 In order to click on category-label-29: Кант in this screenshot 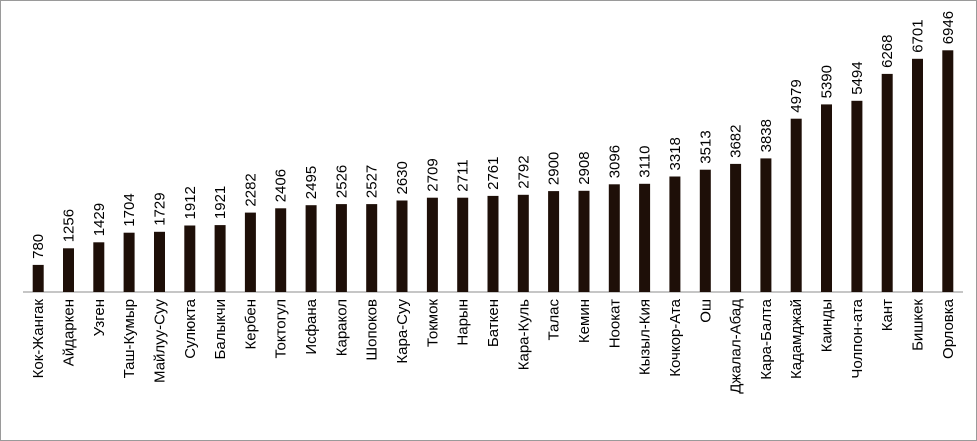, I will do `click(887, 315)`.